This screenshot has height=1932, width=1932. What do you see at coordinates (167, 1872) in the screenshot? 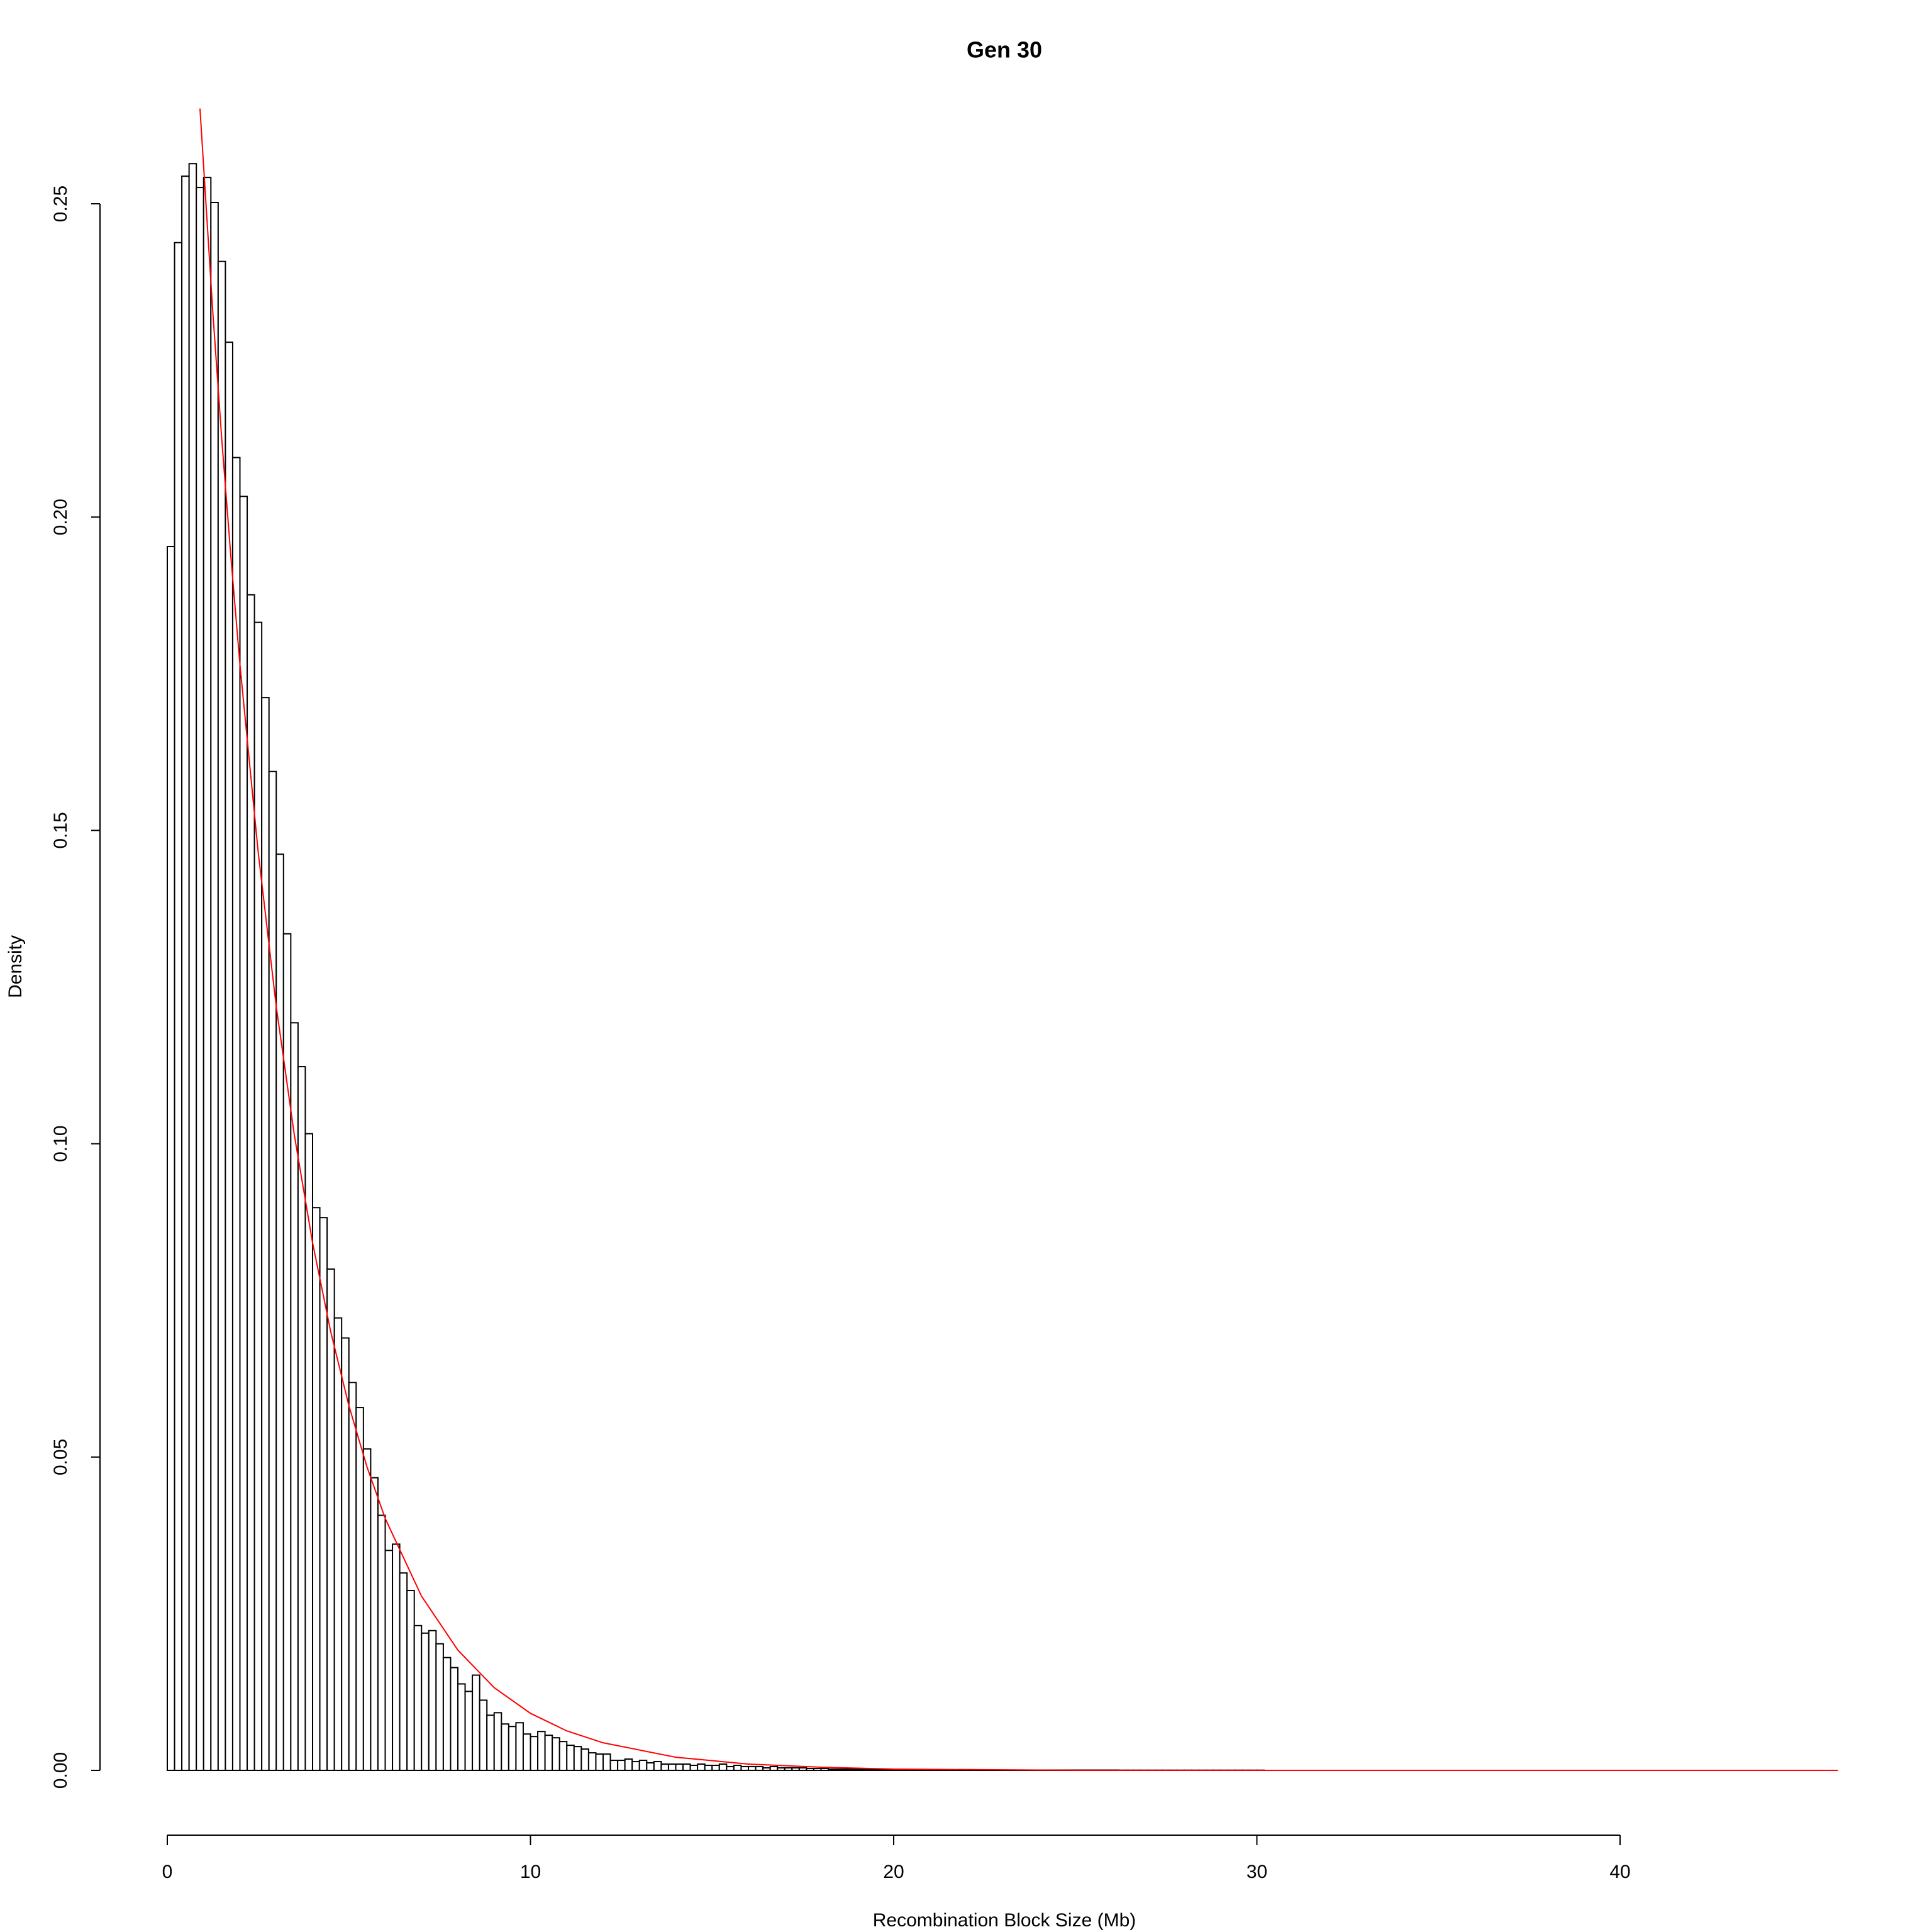
I see `x-tick-label: 0` at bounding box center [167, 1872].